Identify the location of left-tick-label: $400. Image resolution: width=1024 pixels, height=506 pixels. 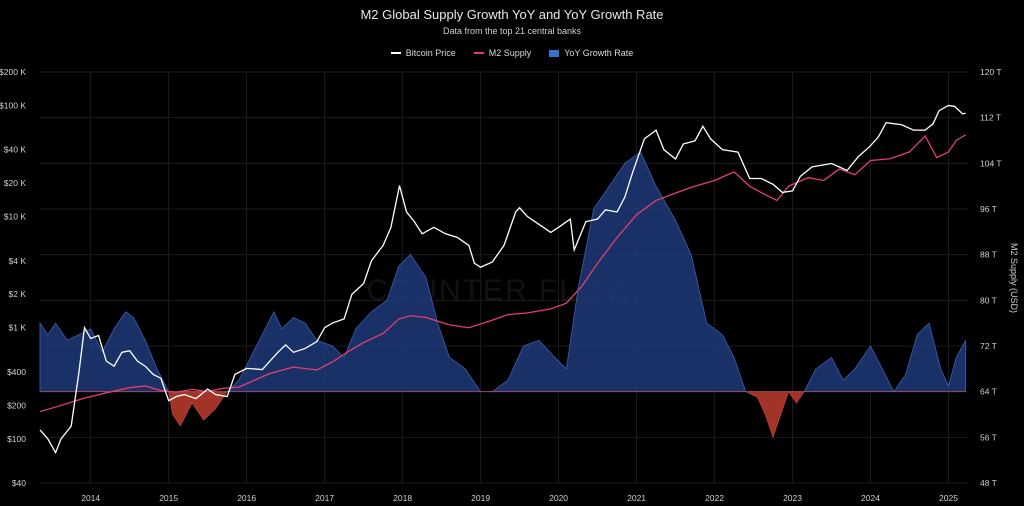
(16, 372).